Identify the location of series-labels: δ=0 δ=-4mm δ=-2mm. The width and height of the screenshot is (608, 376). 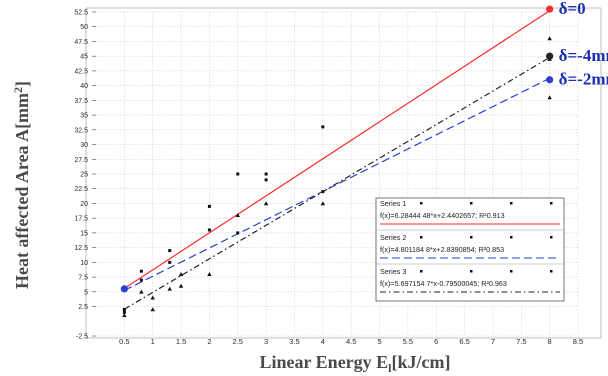
(583, 44).